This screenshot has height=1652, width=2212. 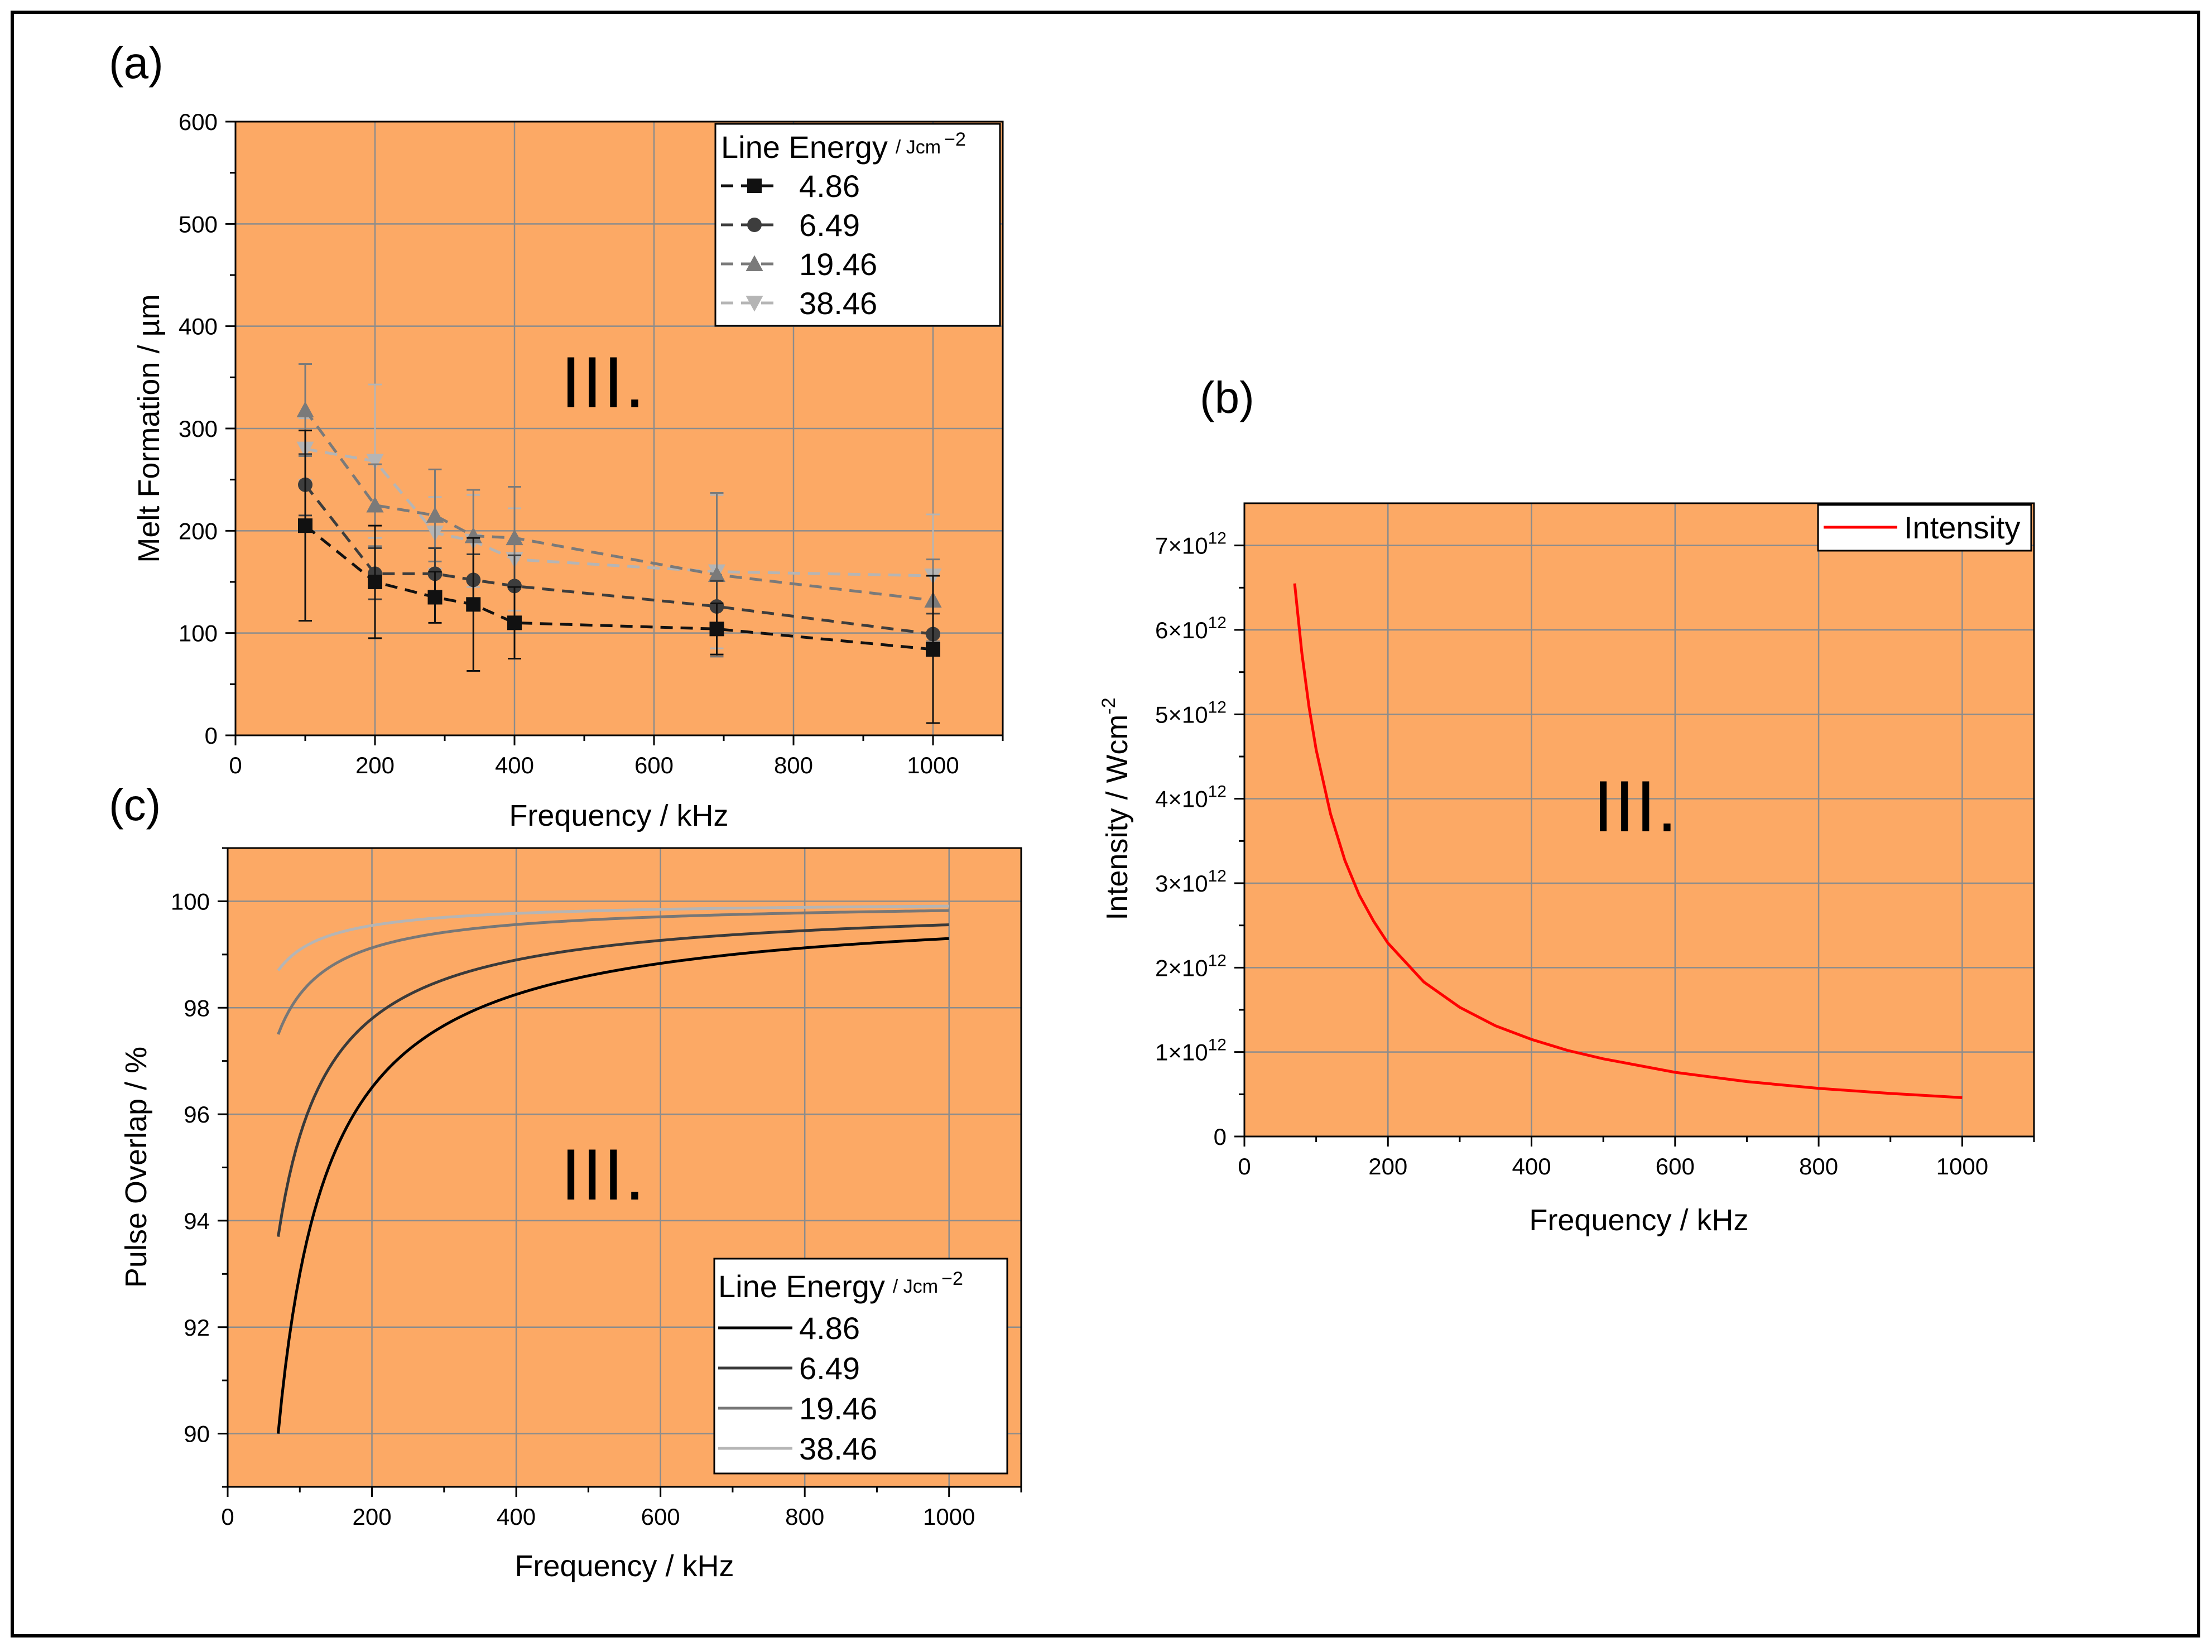 I want to click on b-xtick-label: 600, so click(x=1675, y=1166).